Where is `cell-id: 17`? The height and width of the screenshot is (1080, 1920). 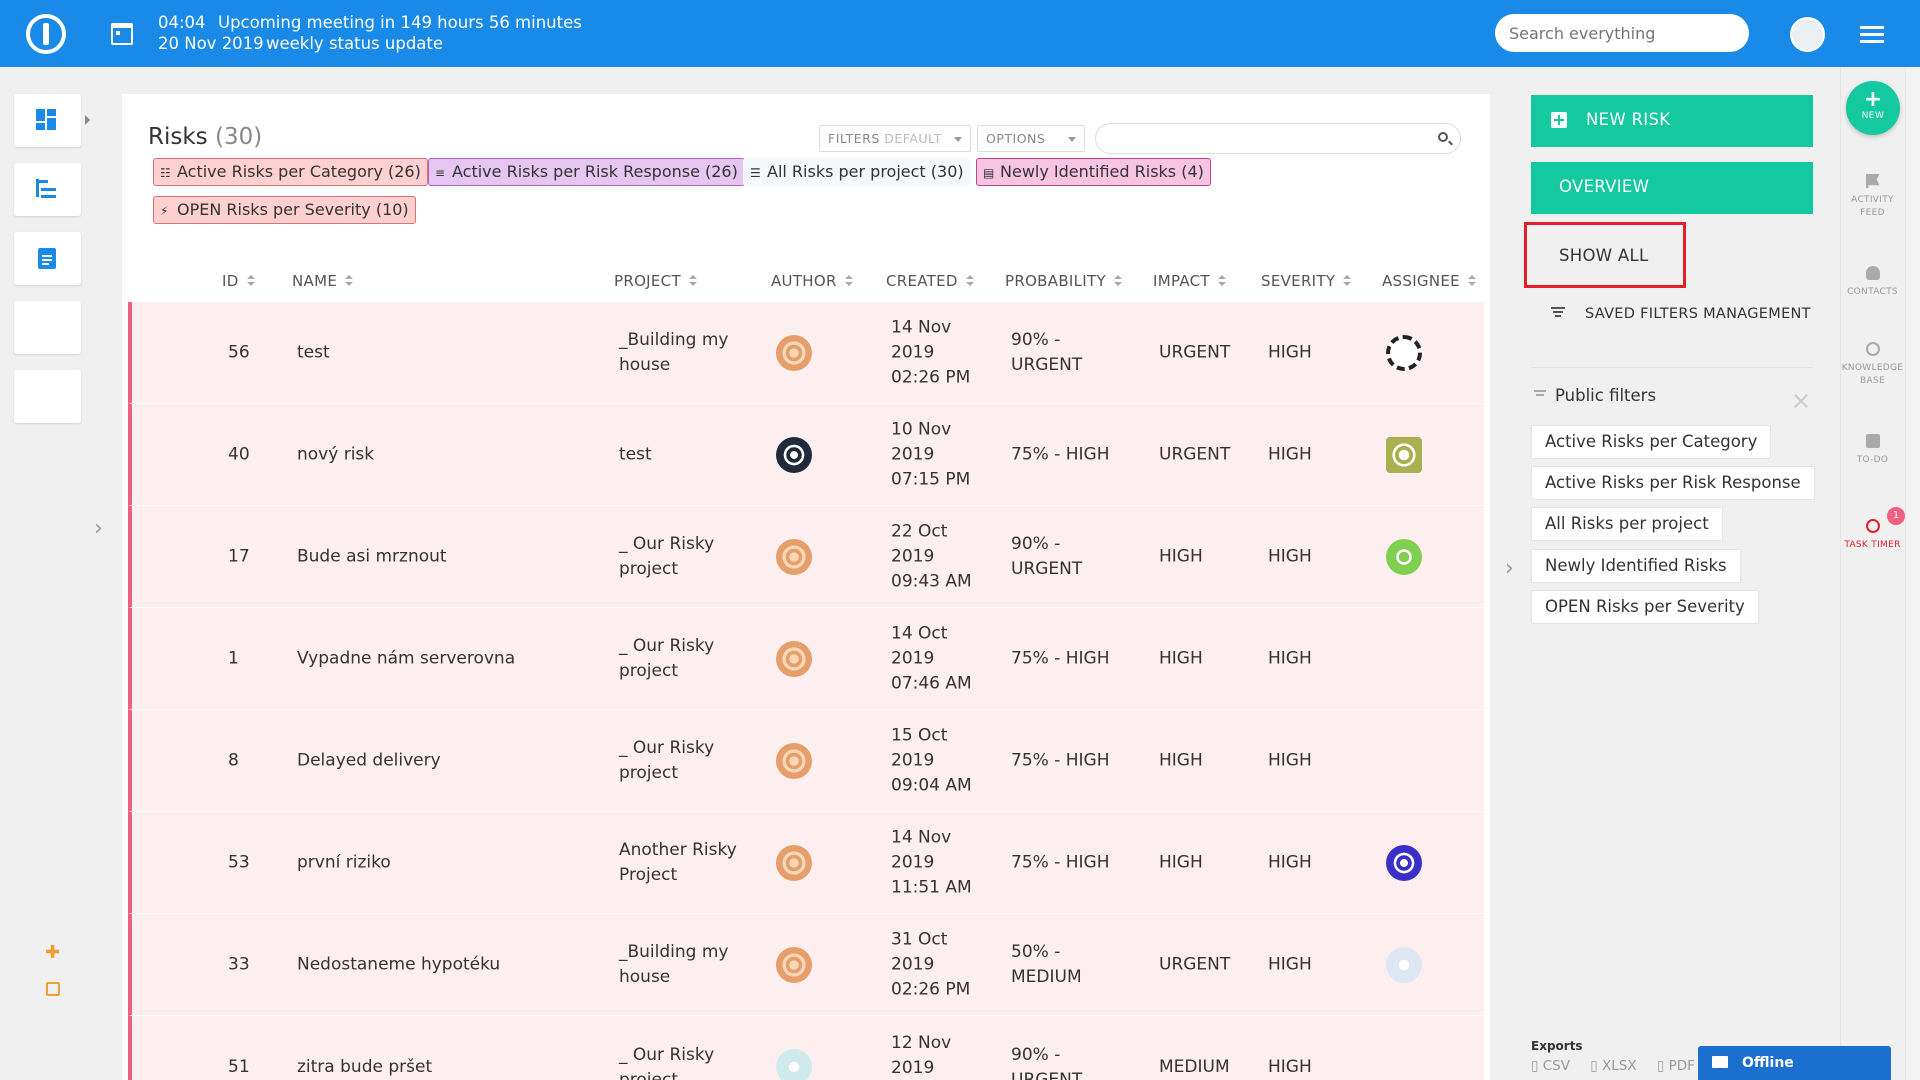 cell-id: 17 is located at coordinates (239, 556).